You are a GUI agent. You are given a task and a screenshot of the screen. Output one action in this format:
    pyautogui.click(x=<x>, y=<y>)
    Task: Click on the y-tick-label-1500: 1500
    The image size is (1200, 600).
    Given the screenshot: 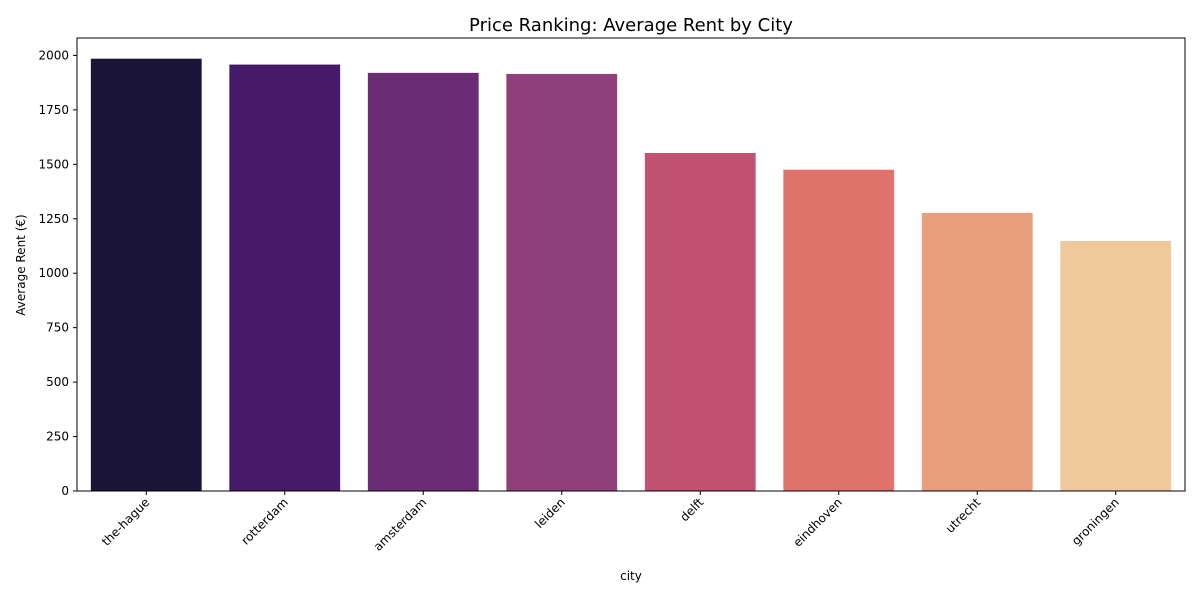 What is the action you would take?
    pyautogui.click(x=53, y=164)
    